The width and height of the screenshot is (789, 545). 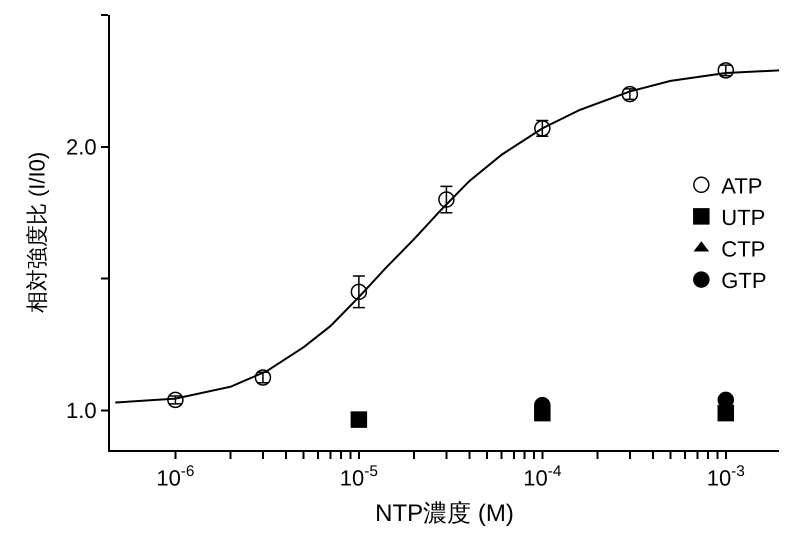 What do you see at coordinates (542, 476) in the screenshot?
I see `x-tick-label: 10$^{-4}$` at bounding box center [542, 476].